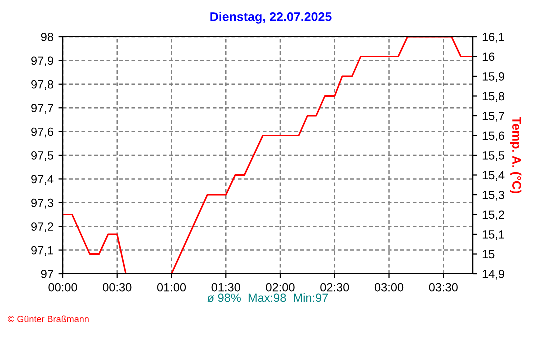 This screenshot has height=337, width=542. What do you see at coordinates (43, 180) in the screenshot?
I see `y-tick-label: 97,4` at bounding box center [43, 180].